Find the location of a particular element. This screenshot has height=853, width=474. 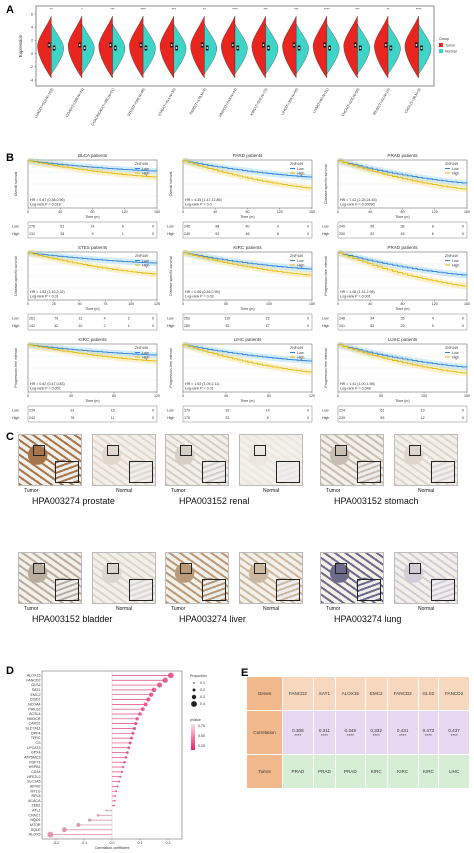

lollipop-gene-label: SLC1A5 is located at coordinates (33, 782).